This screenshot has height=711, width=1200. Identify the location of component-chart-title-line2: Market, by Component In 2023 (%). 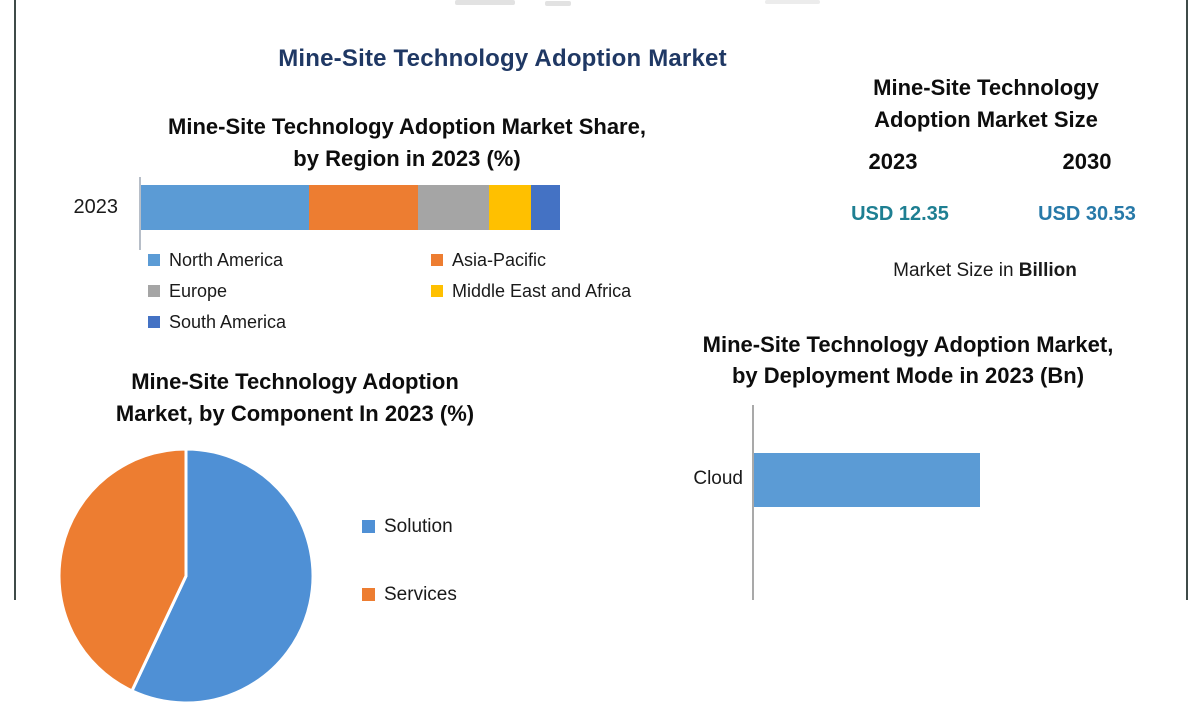
(295, 413).